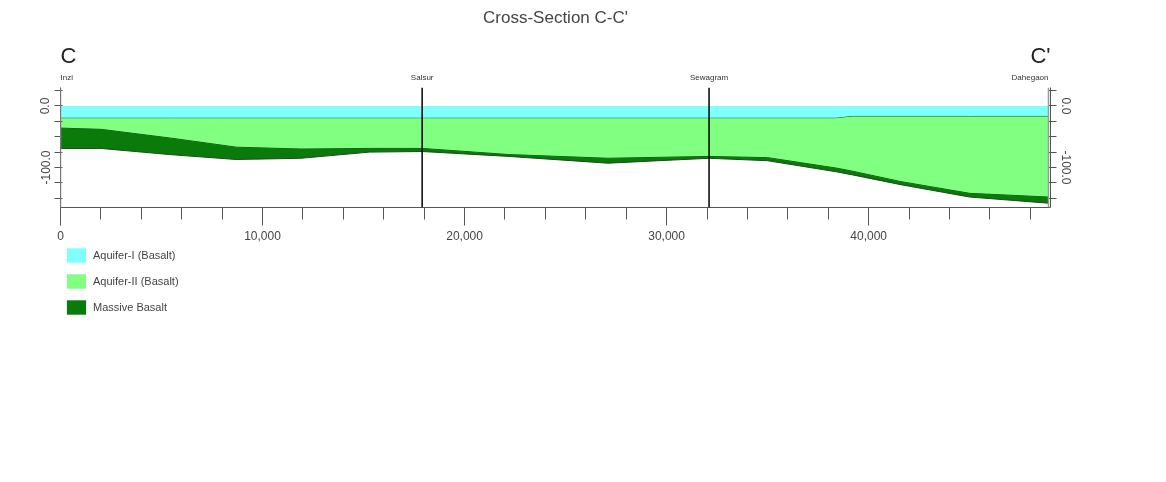 This screenshot has width=1166, height=482. I want to click on x-tick-label: 40,000, so click(869, 235).